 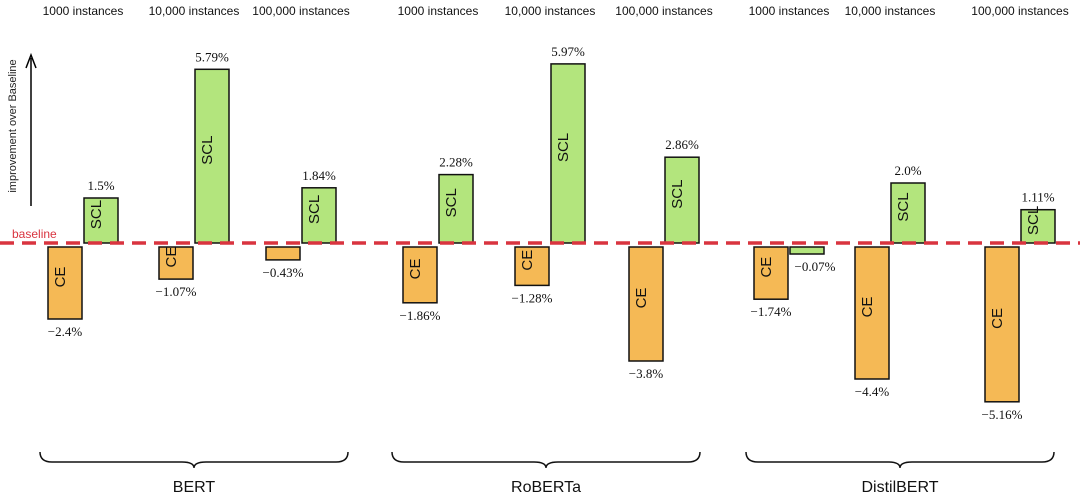 I want to click on ce-bar-tag-4: CE, so click(x=527, y=260).